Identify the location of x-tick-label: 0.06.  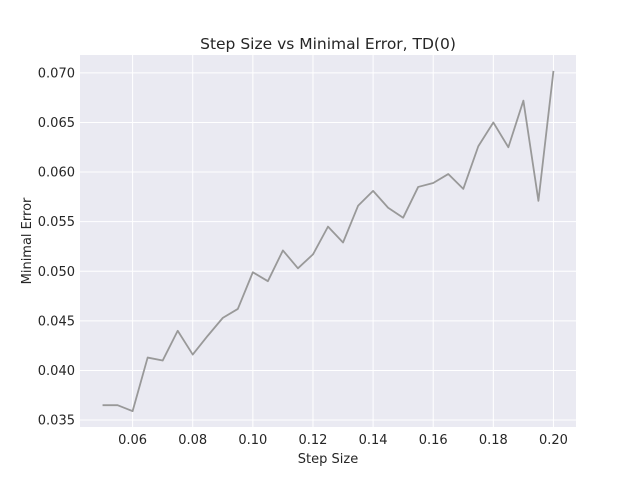
(132, 440).